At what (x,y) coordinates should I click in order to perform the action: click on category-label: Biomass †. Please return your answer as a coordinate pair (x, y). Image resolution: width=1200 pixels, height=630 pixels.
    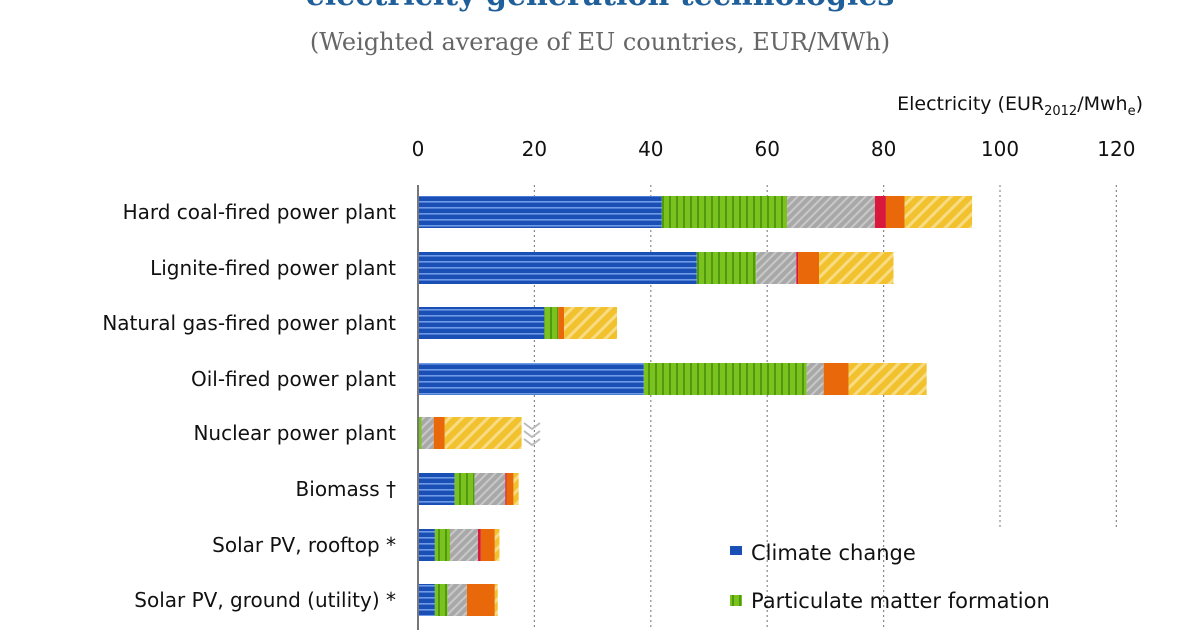
    Looking at the image, I should click on (346, 489).